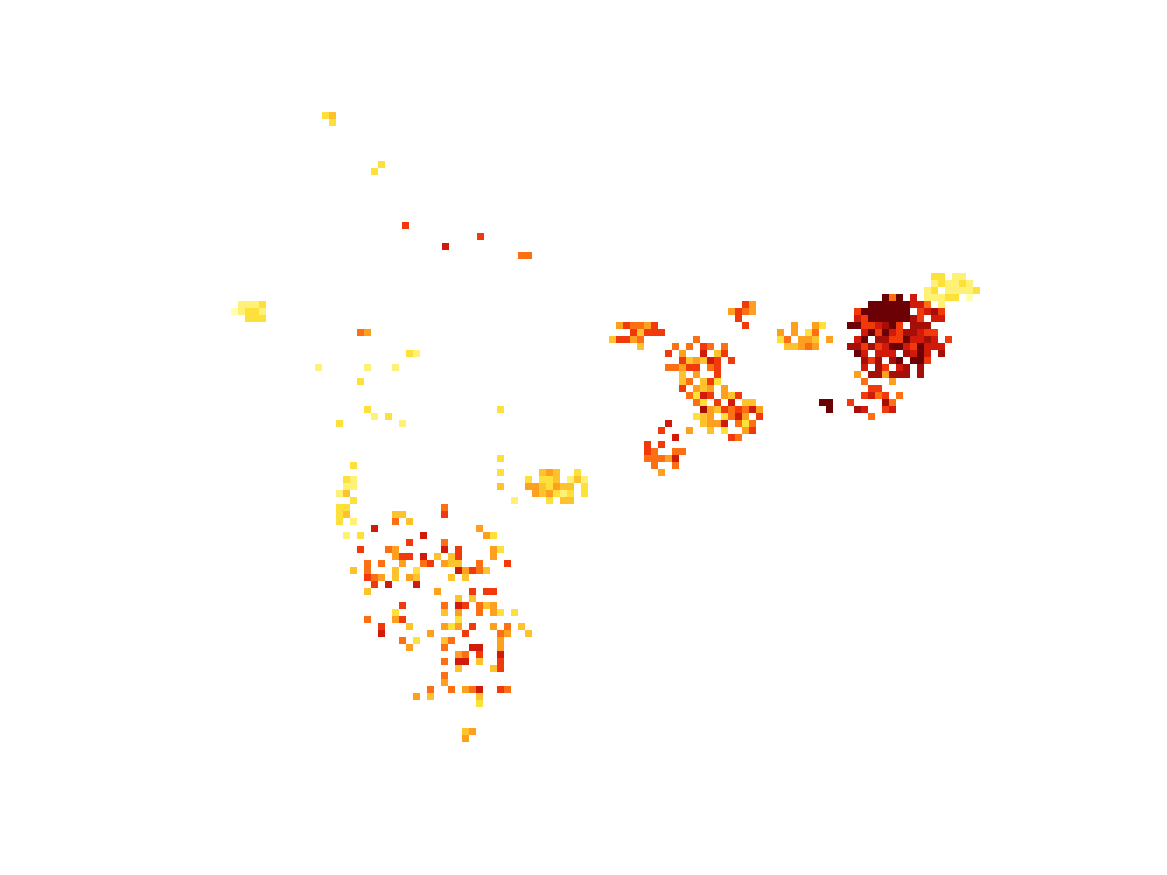 The width and height of the screenshot is (1167, 875). I want to click on cell-far-north, so click(325, 115).